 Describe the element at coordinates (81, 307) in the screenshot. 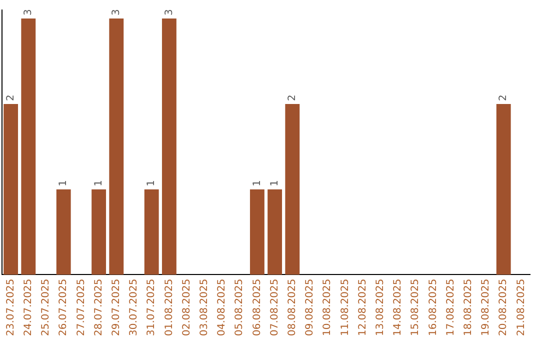

I see `x-tick-label: 27.07.2025` at that location.